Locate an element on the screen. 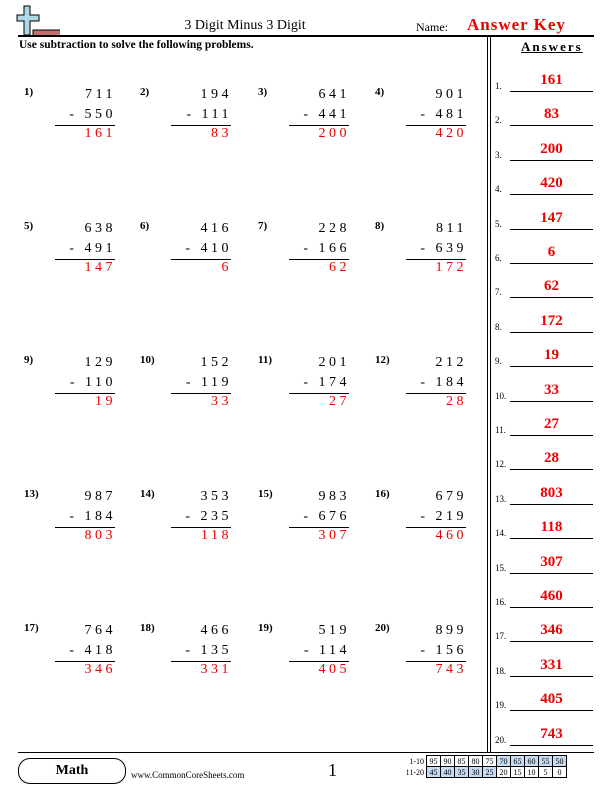  header-divider is located at coordinates (306, 36).